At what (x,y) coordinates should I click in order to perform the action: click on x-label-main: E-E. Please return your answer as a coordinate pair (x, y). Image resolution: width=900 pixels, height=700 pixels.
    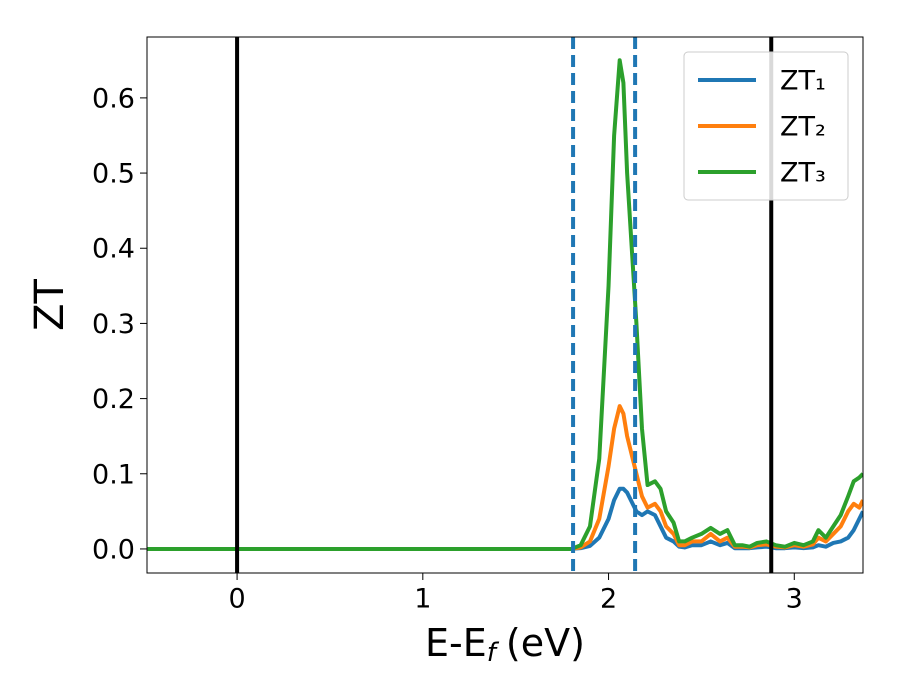
    Looking at the image, I should click on (456, 643).